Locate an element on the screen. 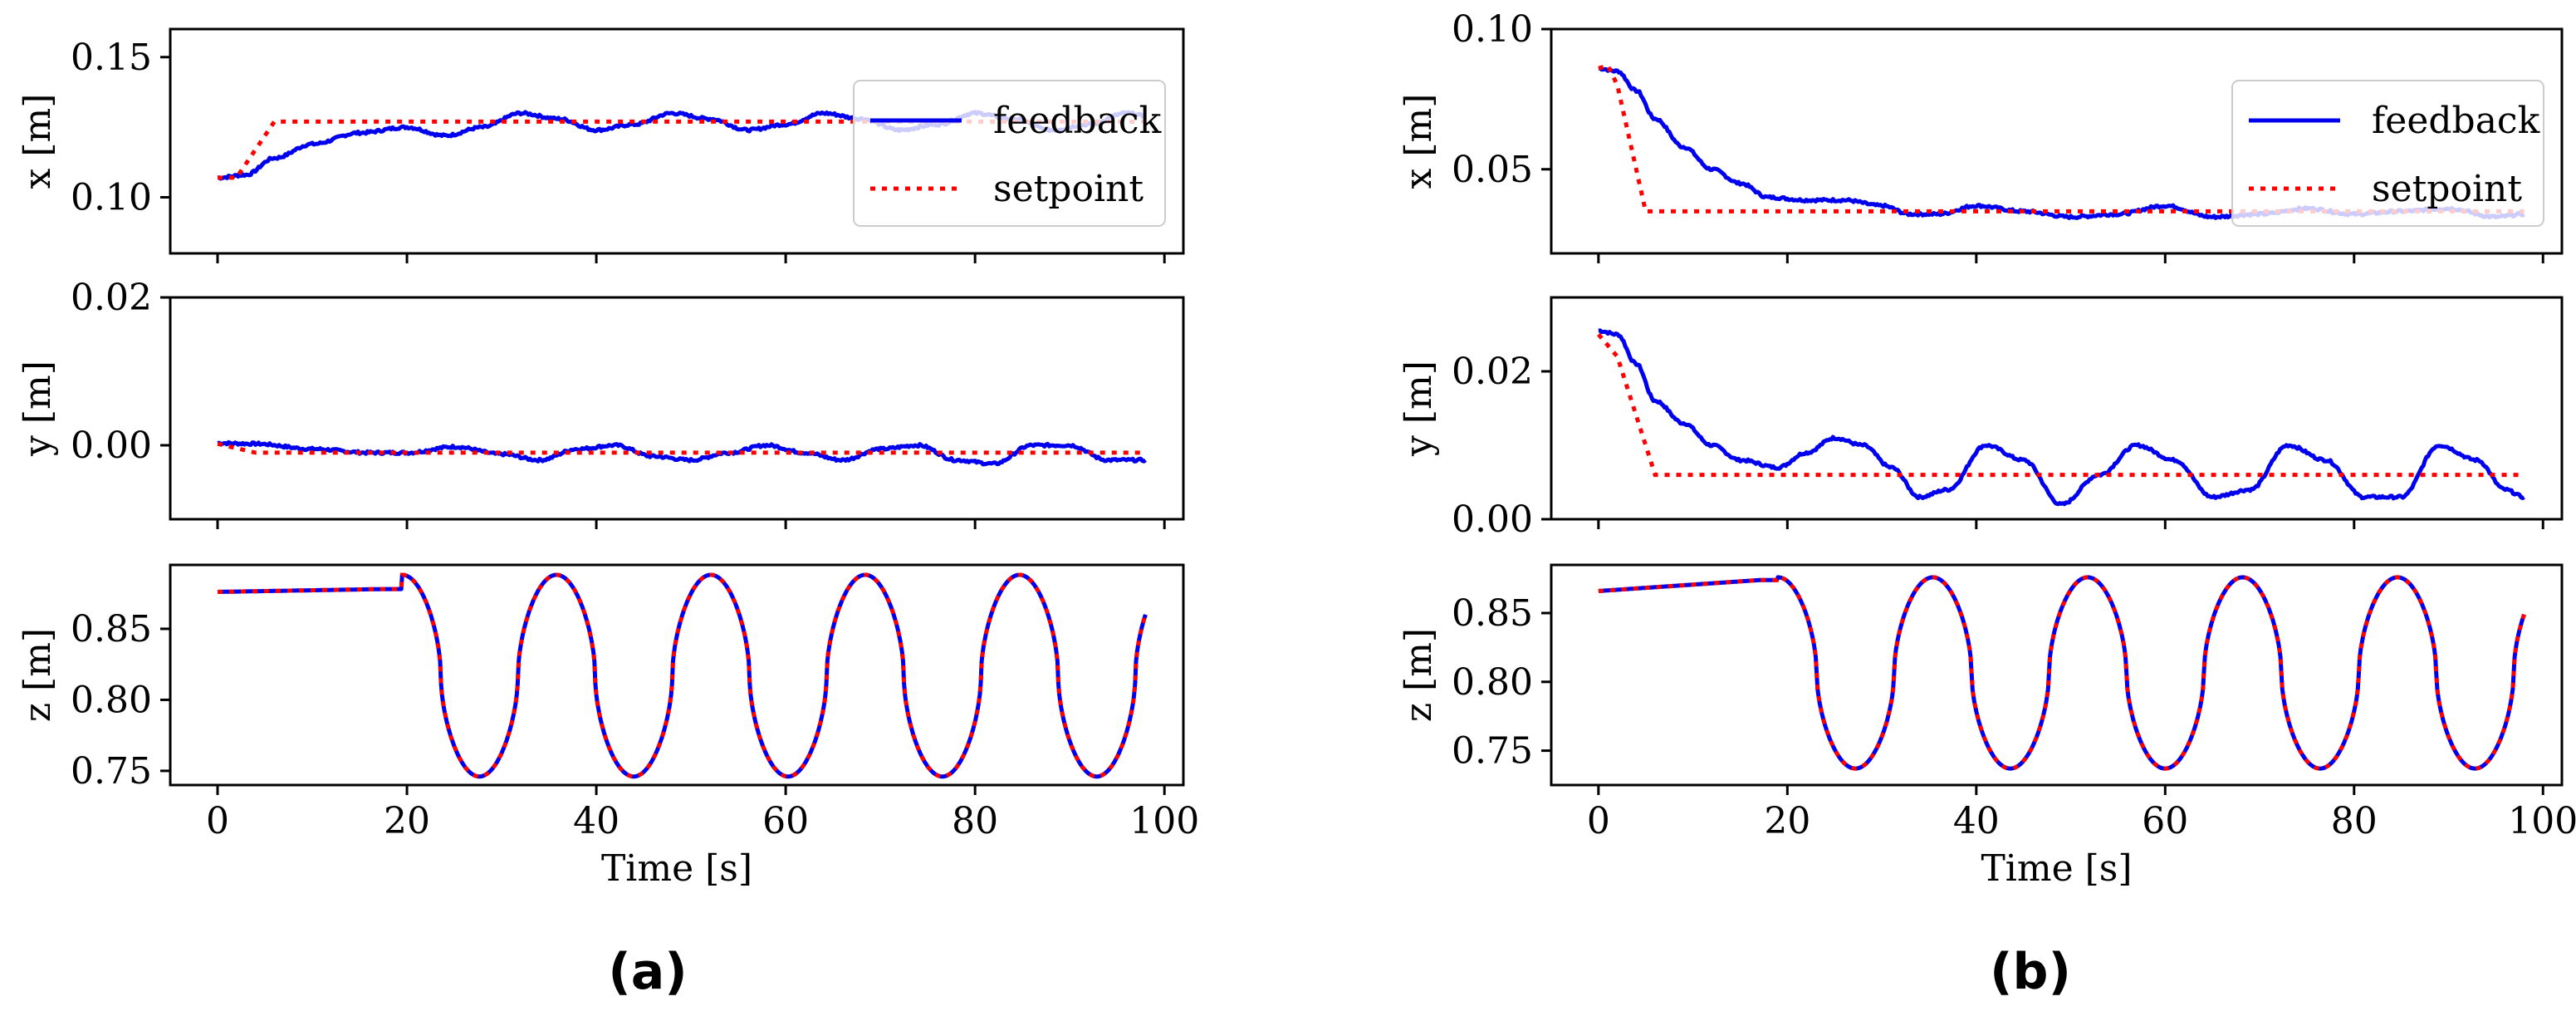  subplot-b-3: 0.75 0.80 0.85 0 20 40 60 80 100 z [m] is located at coordinates (1987, 702).